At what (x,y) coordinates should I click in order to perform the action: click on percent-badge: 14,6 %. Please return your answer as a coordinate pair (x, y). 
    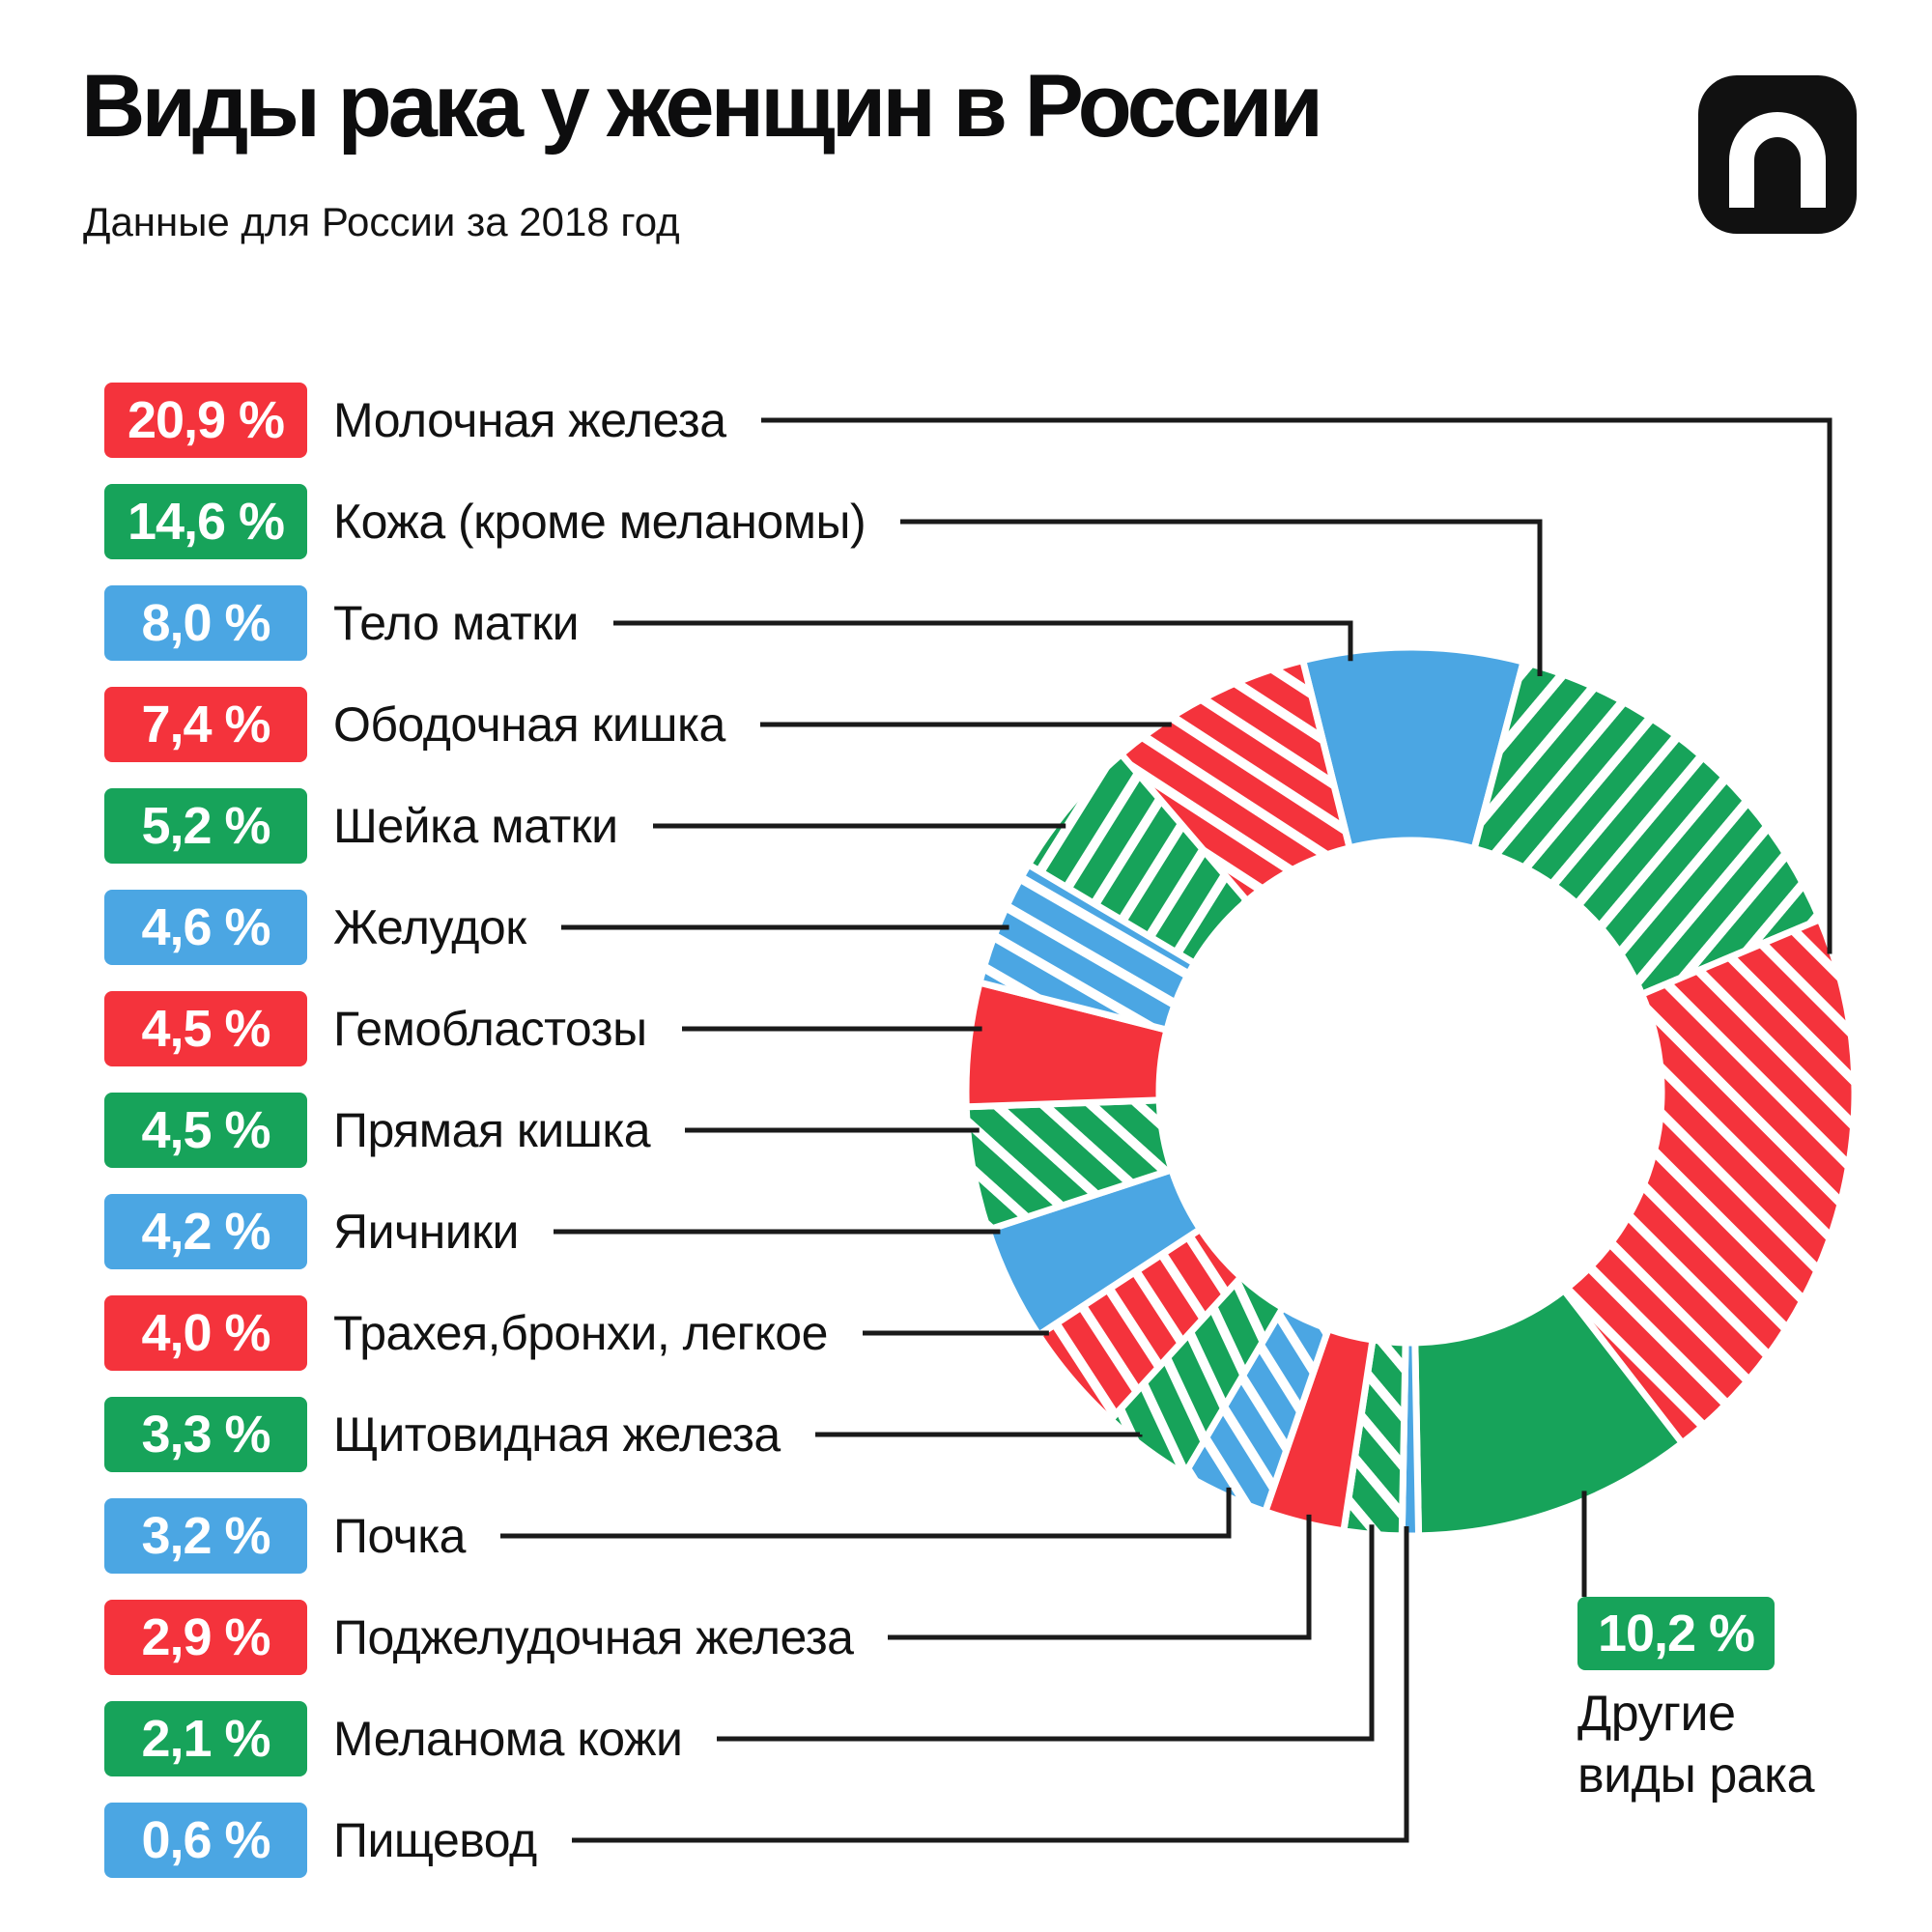
    Looking at the image, I should click on (205, 521).